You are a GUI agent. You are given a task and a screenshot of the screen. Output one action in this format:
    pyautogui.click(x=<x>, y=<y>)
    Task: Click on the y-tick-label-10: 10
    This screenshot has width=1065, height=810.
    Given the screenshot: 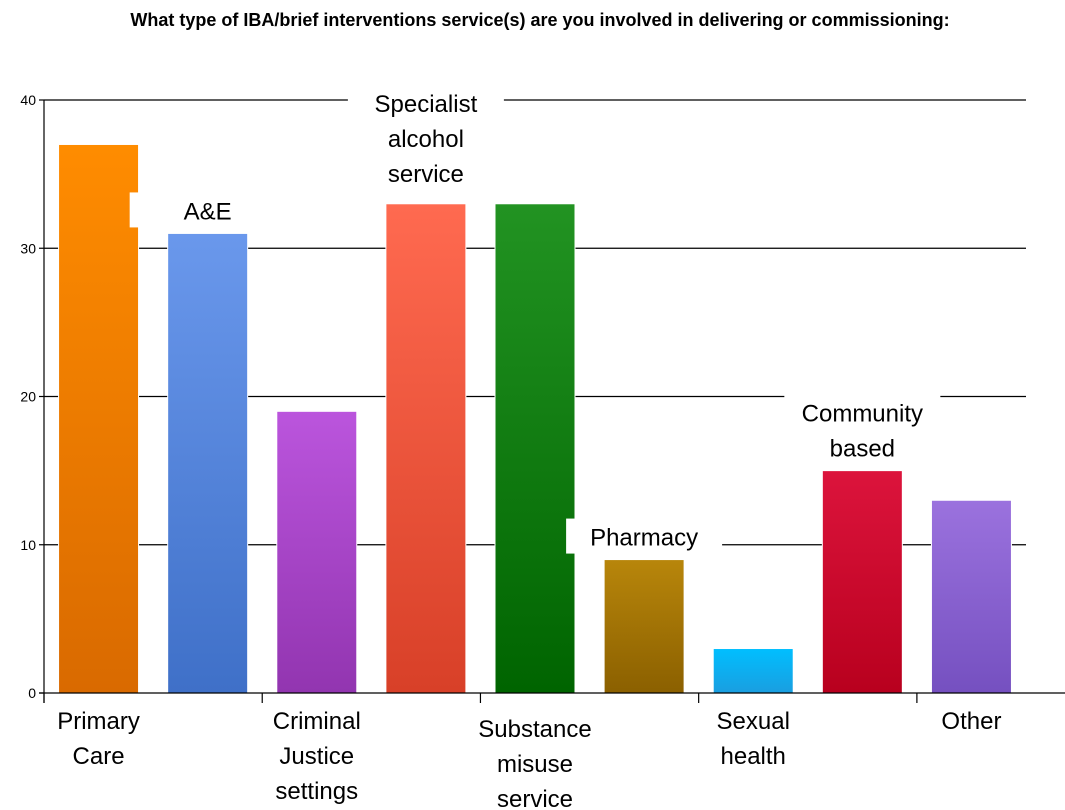 What is the action you would take?
    pyautogui.click(x=28, y=545)
    